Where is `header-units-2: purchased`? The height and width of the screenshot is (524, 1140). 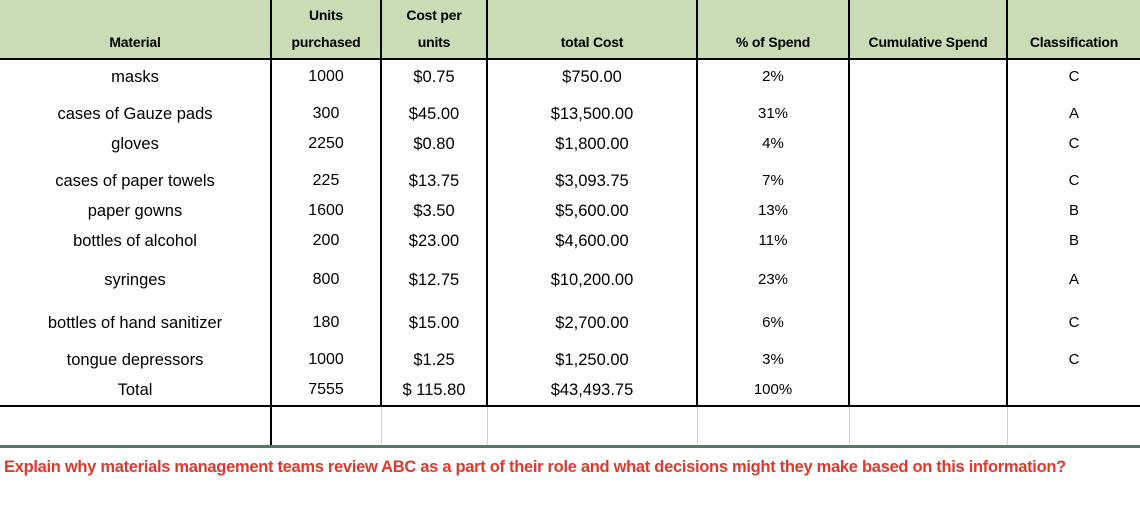
header-units-2: purchased is located at coordinates (326, 42).